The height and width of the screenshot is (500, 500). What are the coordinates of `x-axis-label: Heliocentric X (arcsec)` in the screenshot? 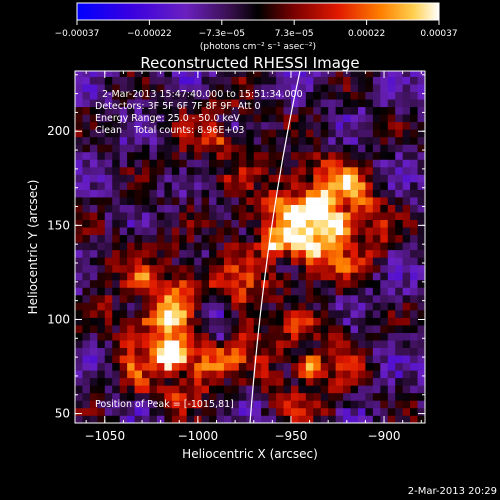 It's located at (250, 454).